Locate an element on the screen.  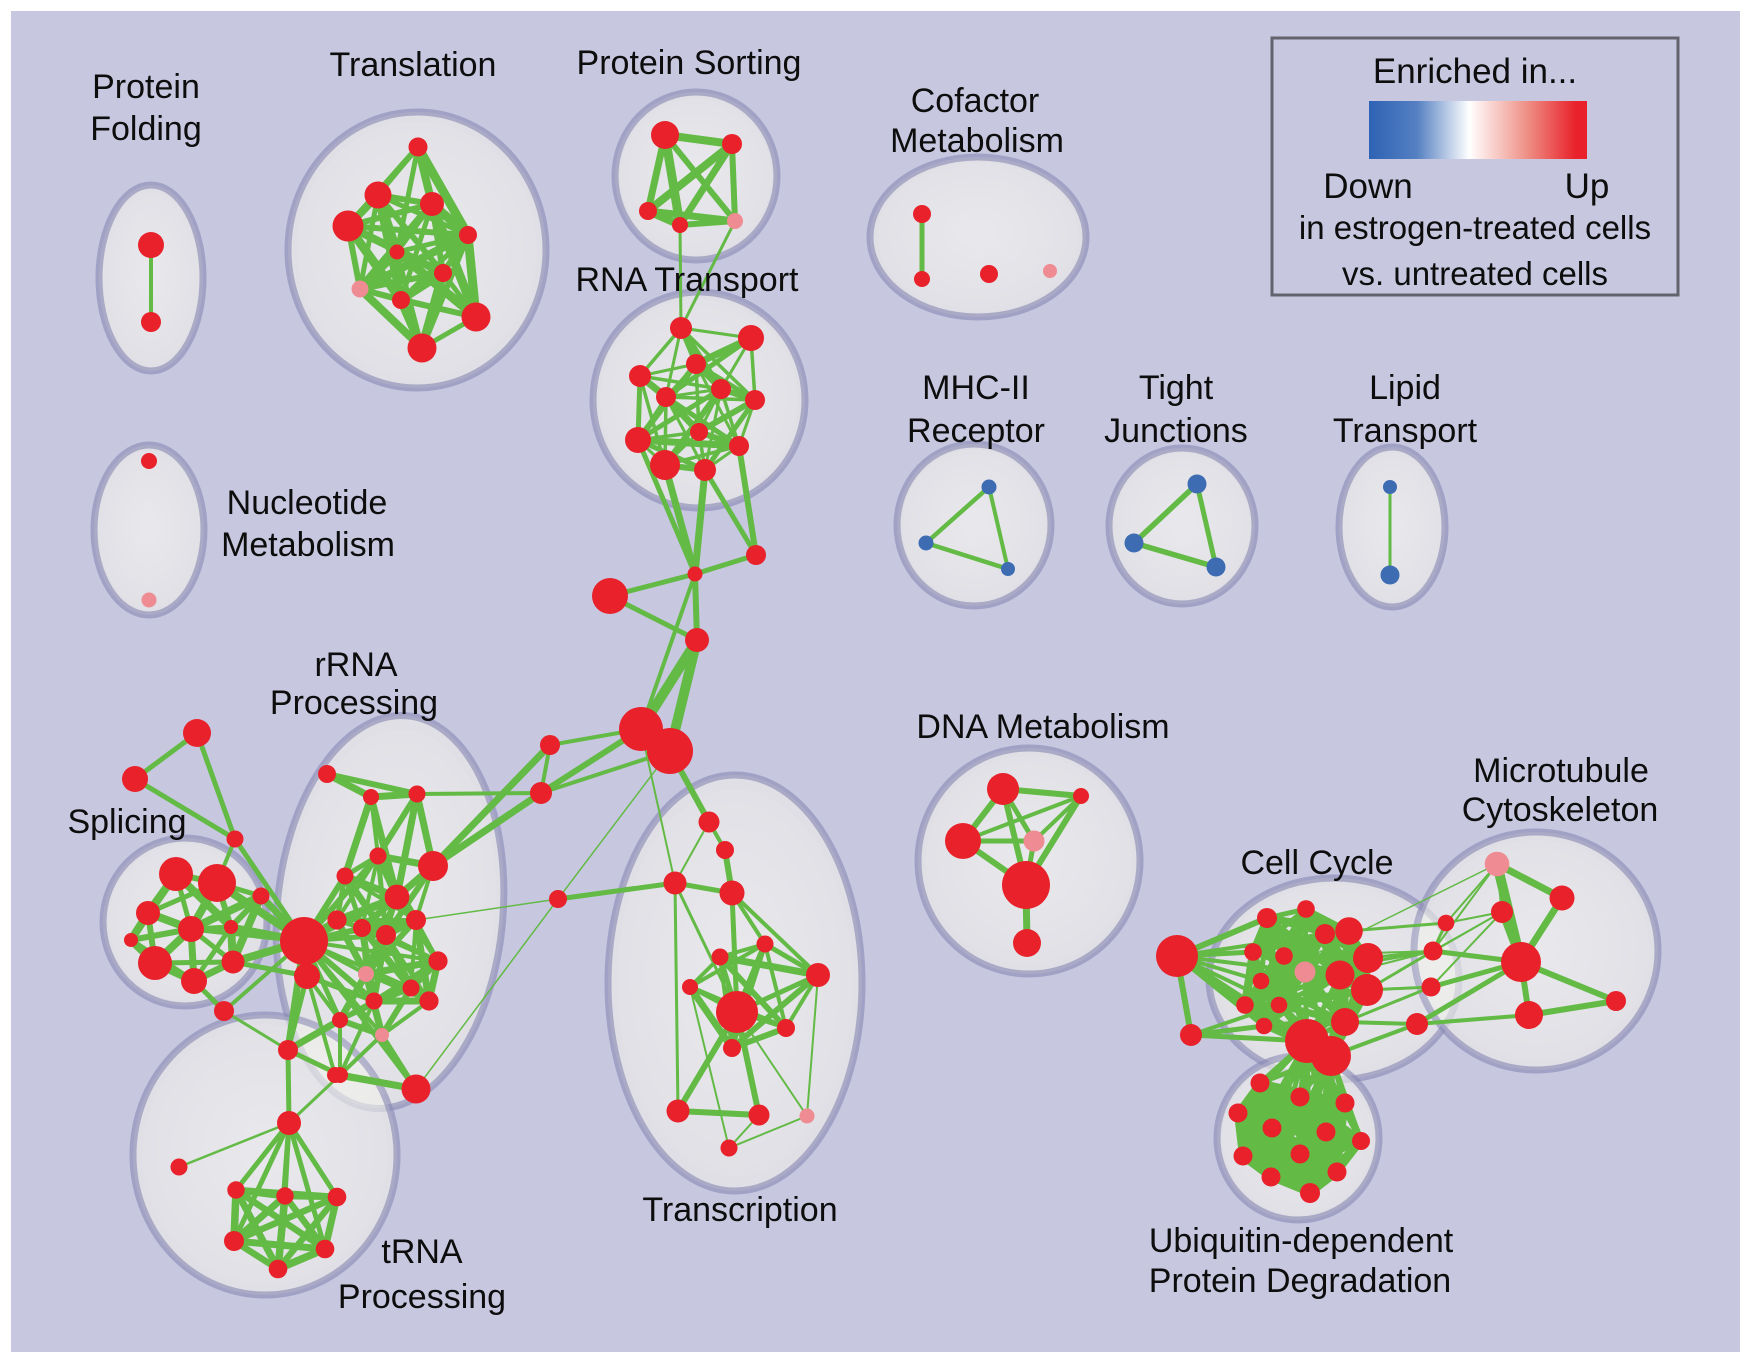
svg-text: Cofactor is located at coordinates (975, 101).